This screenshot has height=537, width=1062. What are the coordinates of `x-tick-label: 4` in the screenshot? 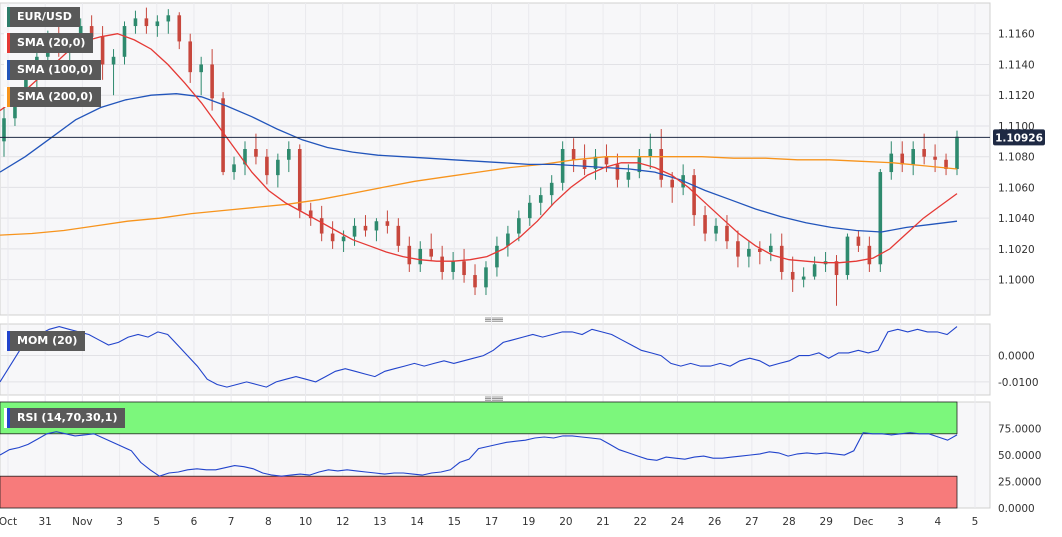 It's located at (937, 522).